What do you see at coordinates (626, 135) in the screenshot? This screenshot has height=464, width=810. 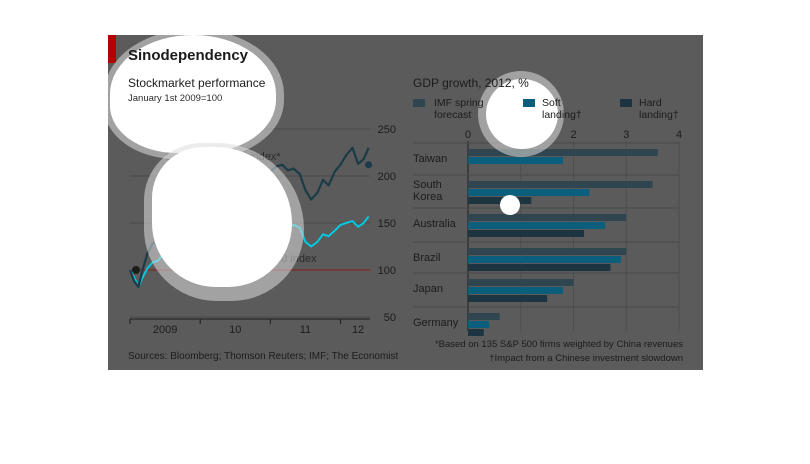 I see `x-tick-label-right: 3` at bounding box center [626, 135].